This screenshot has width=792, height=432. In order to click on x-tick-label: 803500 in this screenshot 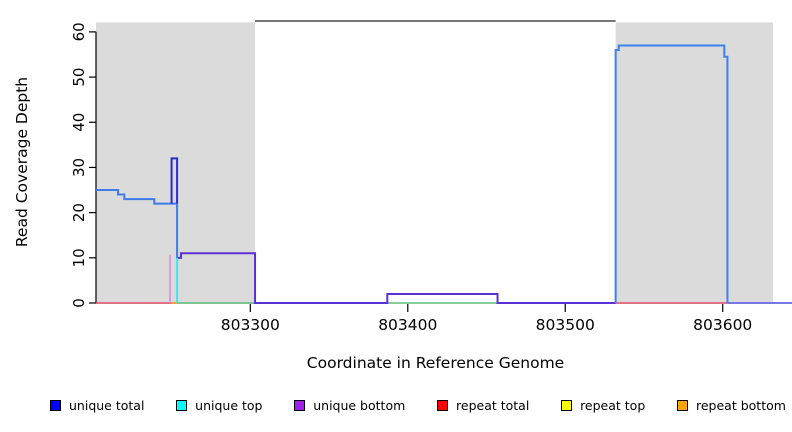, I will do `click(565, 325)`.